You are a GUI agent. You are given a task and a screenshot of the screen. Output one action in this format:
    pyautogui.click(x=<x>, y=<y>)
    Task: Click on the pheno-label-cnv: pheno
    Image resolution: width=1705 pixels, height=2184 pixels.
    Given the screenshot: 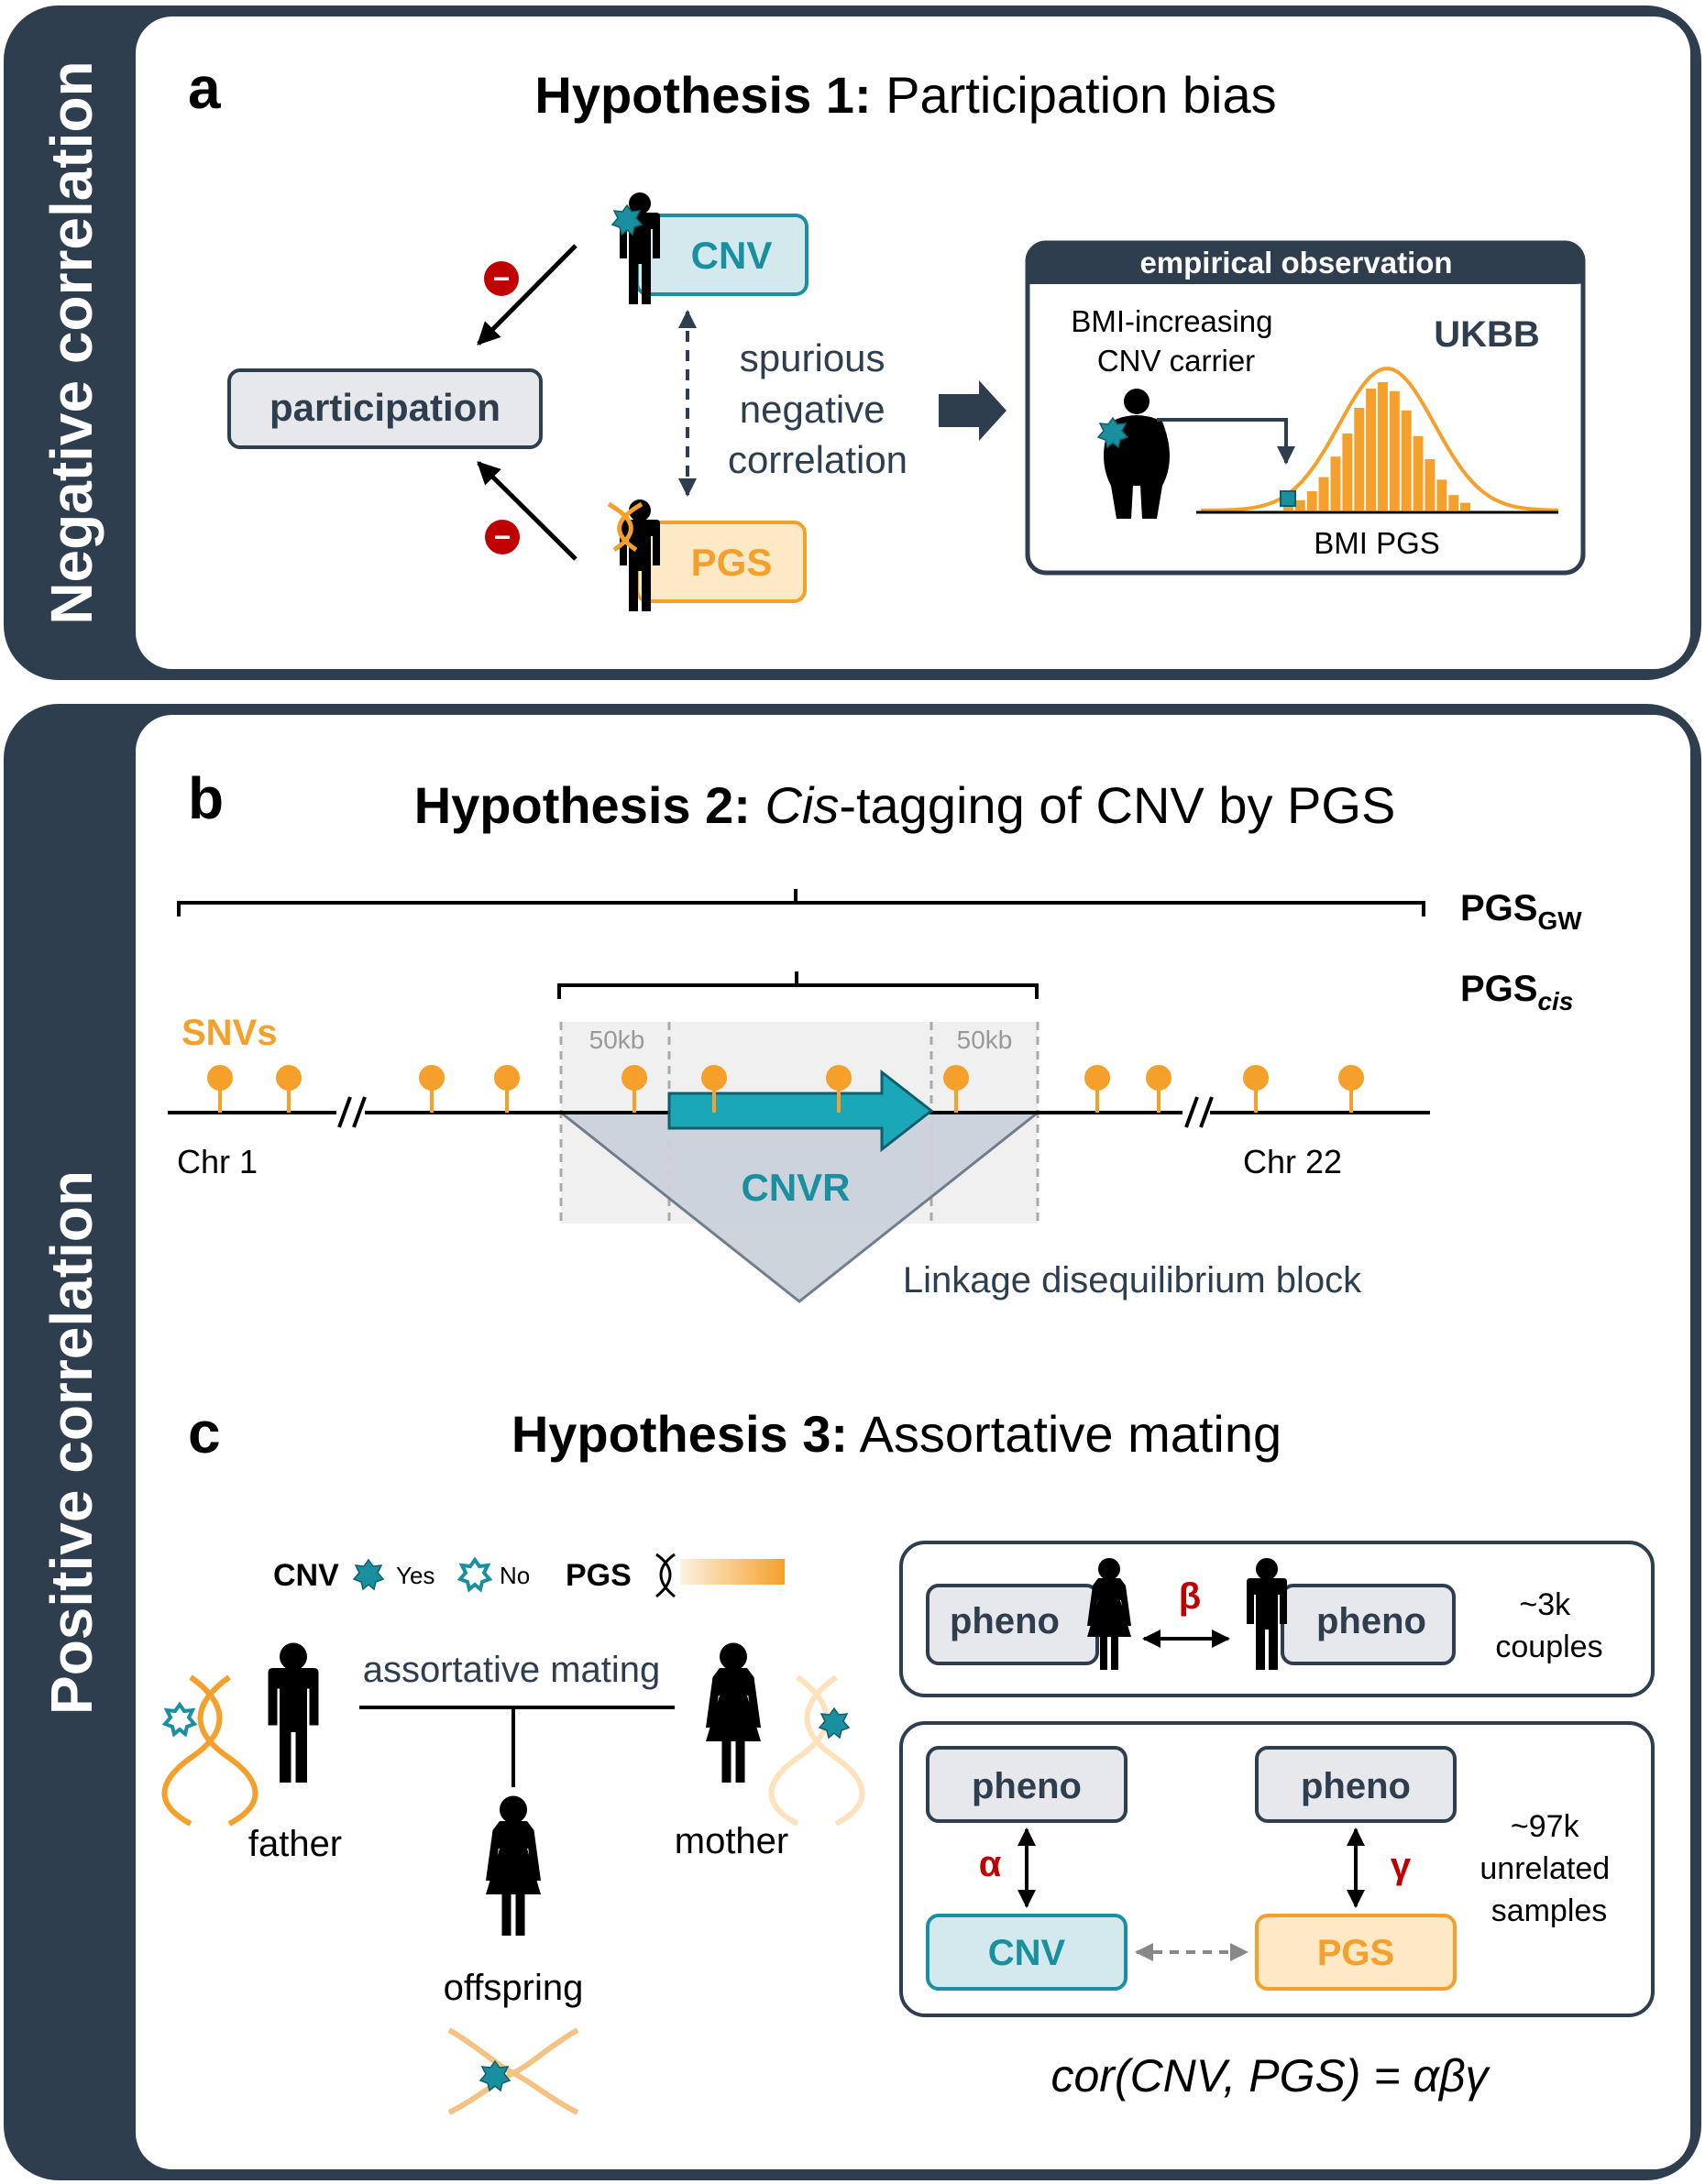 What is the action you would take?
    pyautogui.click(x=1027, y=1786)
    